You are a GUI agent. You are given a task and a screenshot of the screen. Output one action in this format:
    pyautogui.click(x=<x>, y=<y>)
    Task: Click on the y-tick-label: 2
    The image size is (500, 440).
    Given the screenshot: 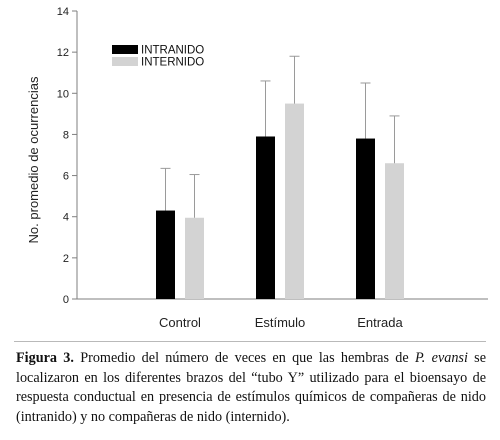 What is the action you would take?
    pyautogui.click(x=66, y=259)
    